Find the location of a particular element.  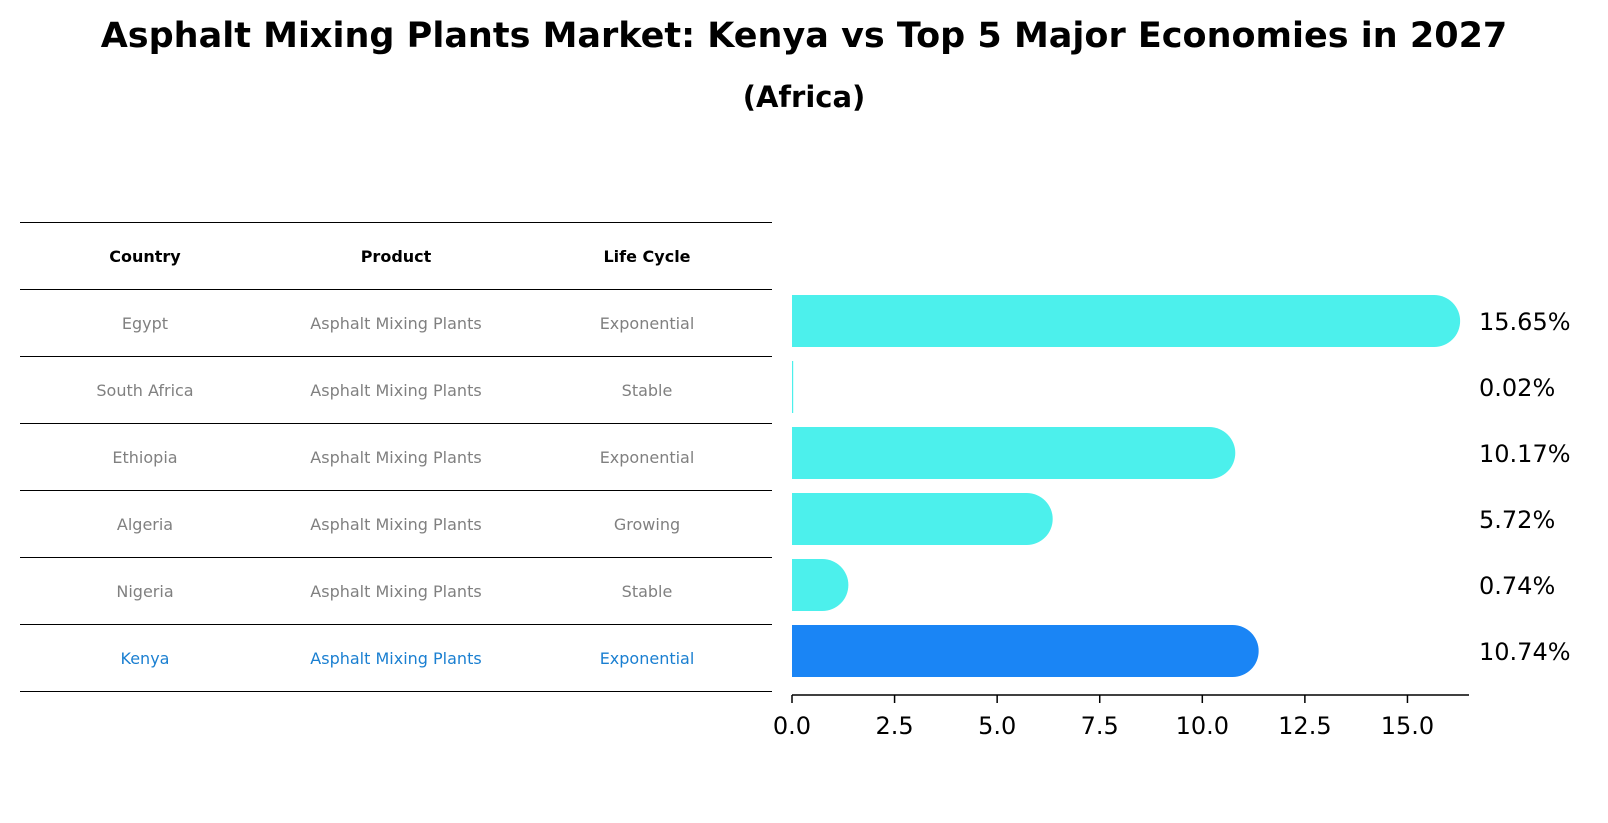

table-row: Egypt Asphalt Mixing Plants Exponential is located at coordinates (396, 323).